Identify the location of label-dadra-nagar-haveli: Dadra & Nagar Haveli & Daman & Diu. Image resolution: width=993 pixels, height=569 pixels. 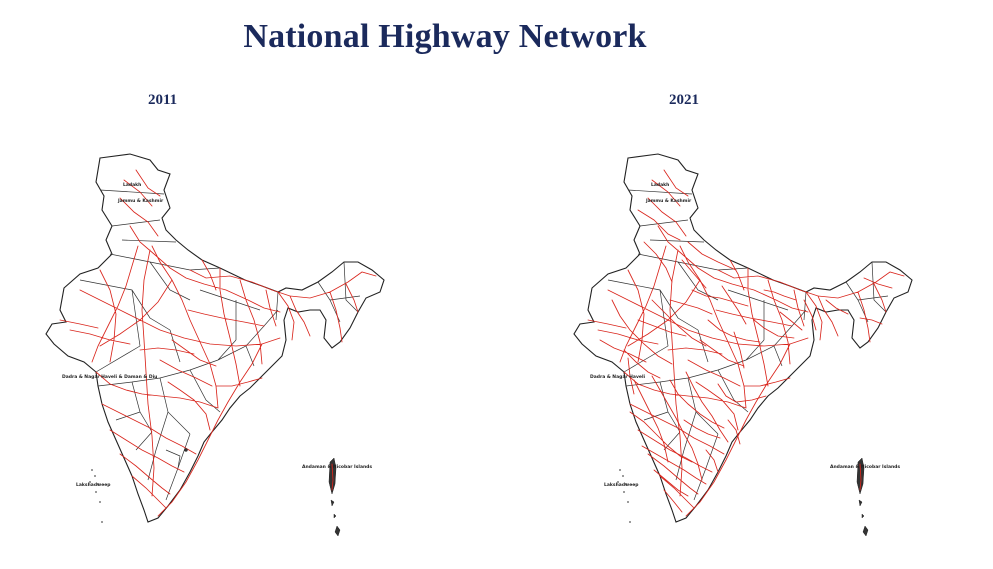
(110, 377).